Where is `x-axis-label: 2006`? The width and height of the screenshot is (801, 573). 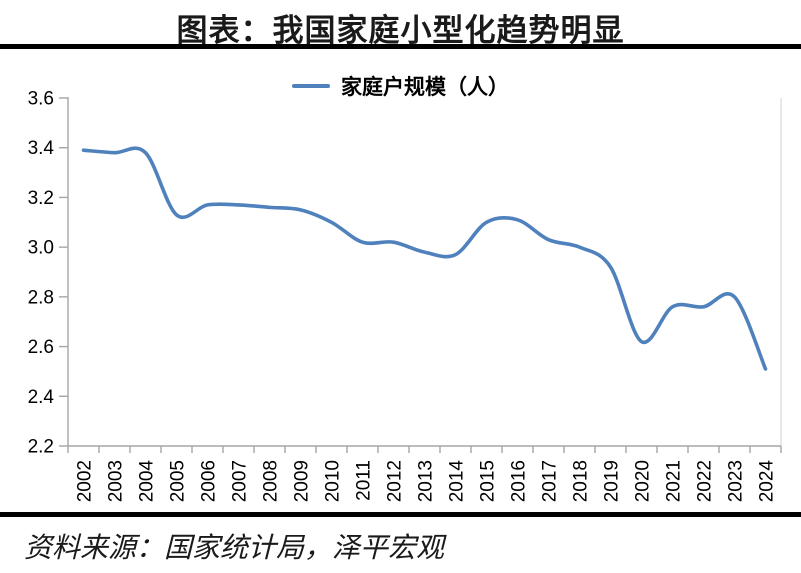 x-axis-label: 2006 is located at coordinates (209, 481).